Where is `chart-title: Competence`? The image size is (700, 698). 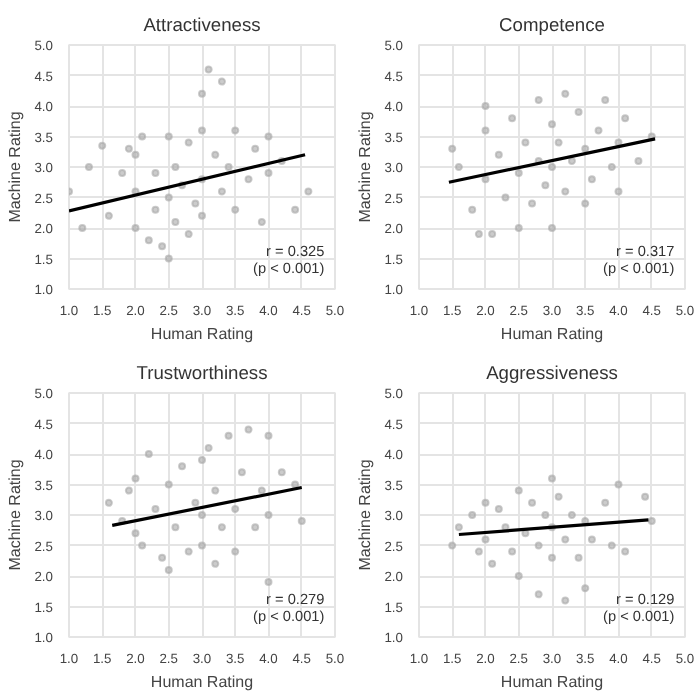
chart-title: Competence is located at coordinates (552, 25).